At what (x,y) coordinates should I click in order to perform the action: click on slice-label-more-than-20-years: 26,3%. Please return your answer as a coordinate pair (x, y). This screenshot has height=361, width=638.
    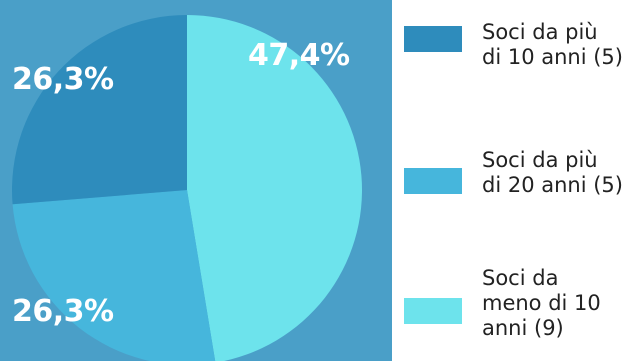
    Looking at the image, I should click on (63, 311).